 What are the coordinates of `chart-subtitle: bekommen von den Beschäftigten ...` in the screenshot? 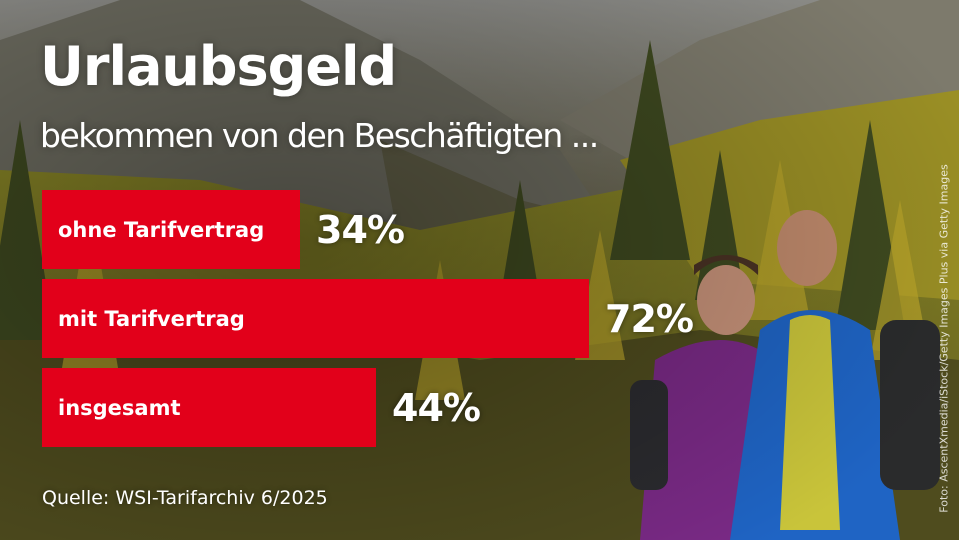 It's located at (319, 135).